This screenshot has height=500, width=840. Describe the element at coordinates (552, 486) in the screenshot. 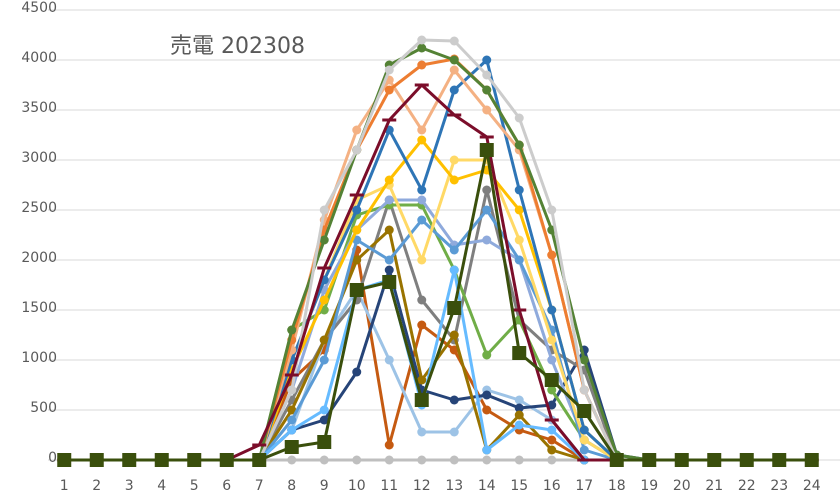

I see `x-tick-label: 16` at that location.